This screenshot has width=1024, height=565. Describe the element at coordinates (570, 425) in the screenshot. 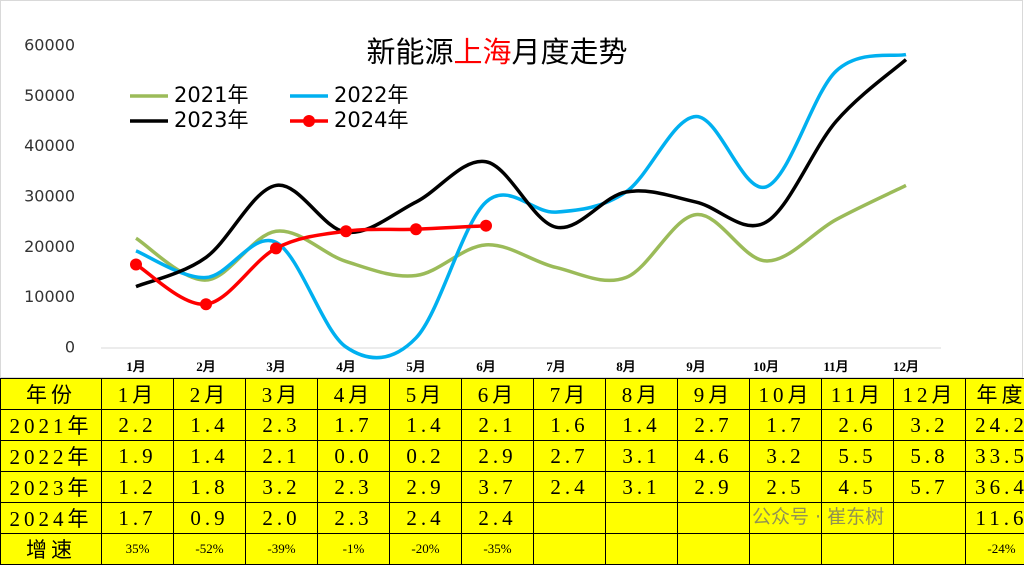

I see `table-cell: 1.6` at that location.